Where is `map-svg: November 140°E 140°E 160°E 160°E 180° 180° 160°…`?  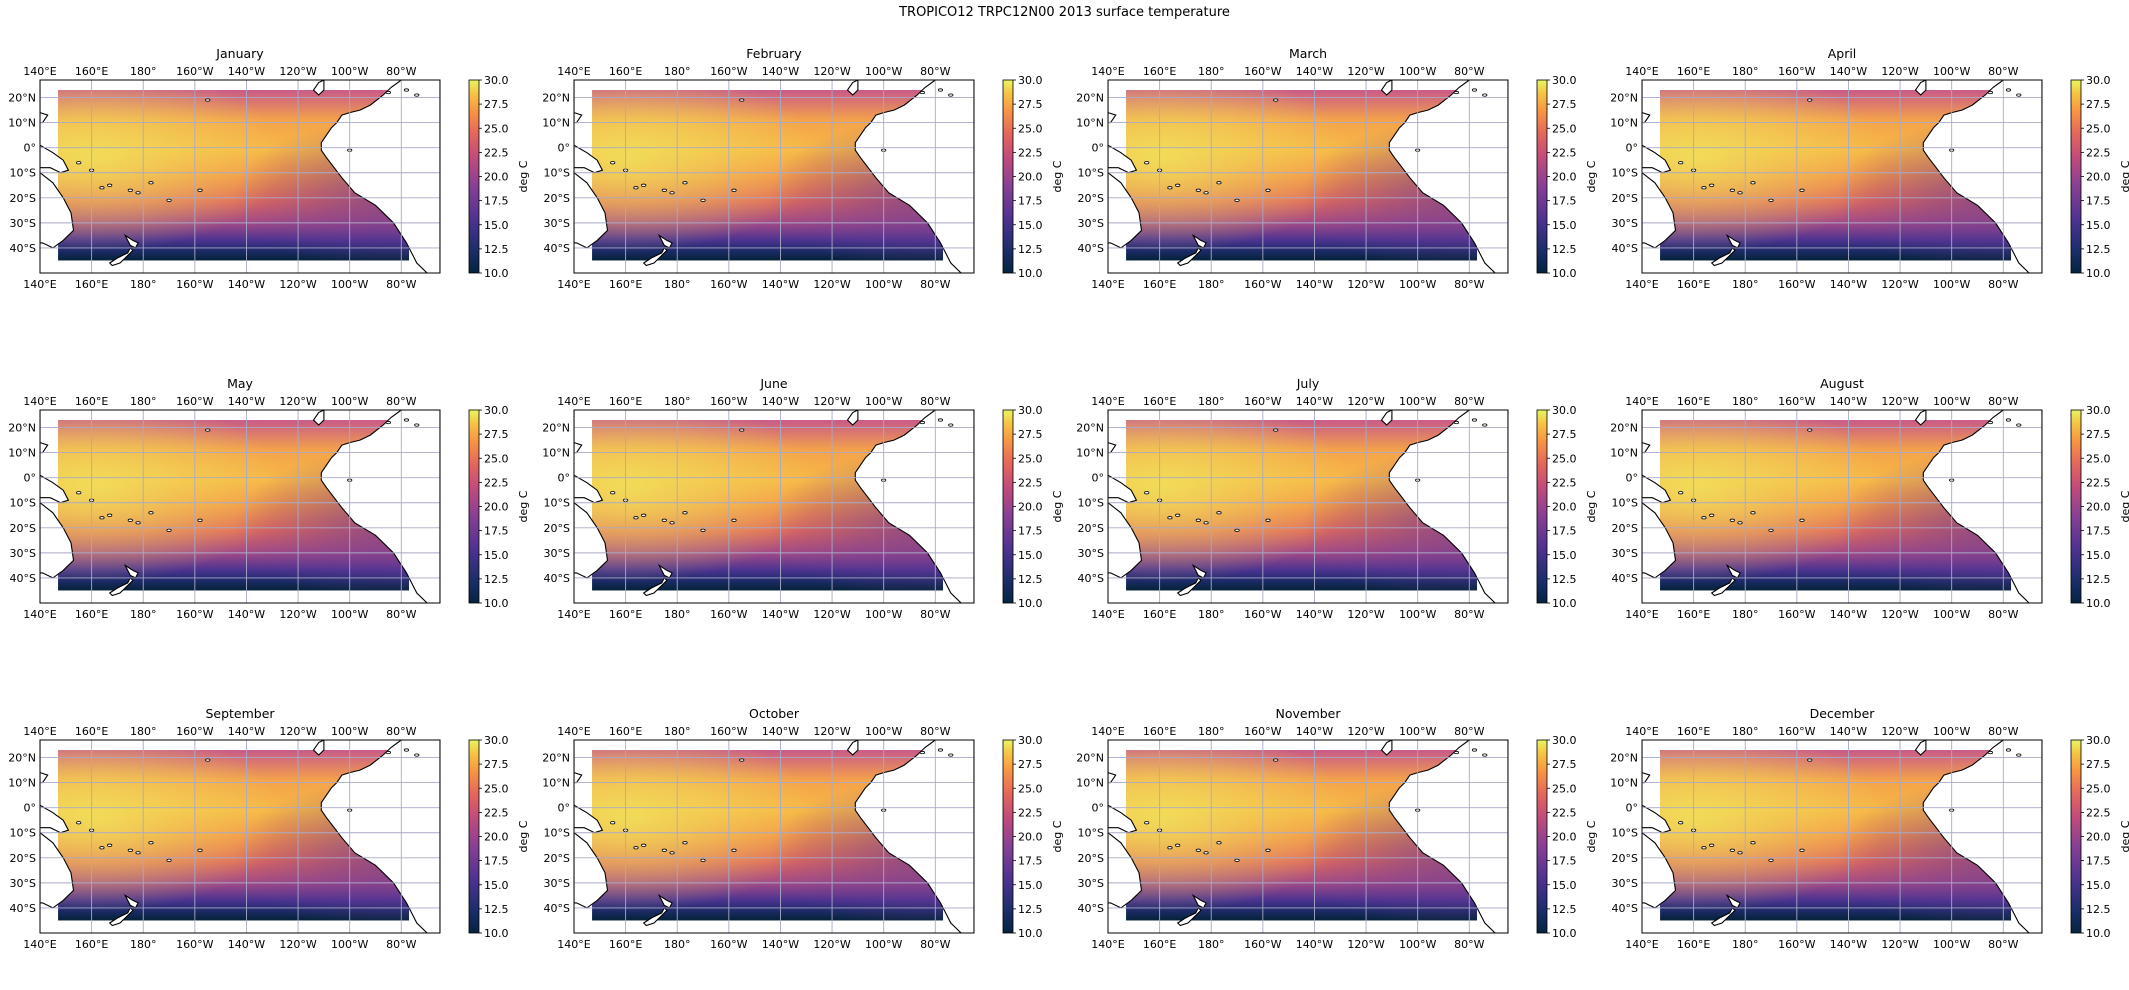 map-svg: November 140°E 140°E 160°E 160°E 180° 180° 160°… is located at coordinates (1337, 828).